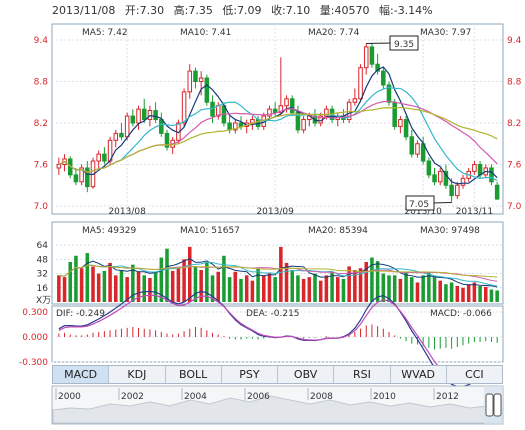 This screenshot has width=525, height=430. I want to click on ma30-line, so click(278, 140).